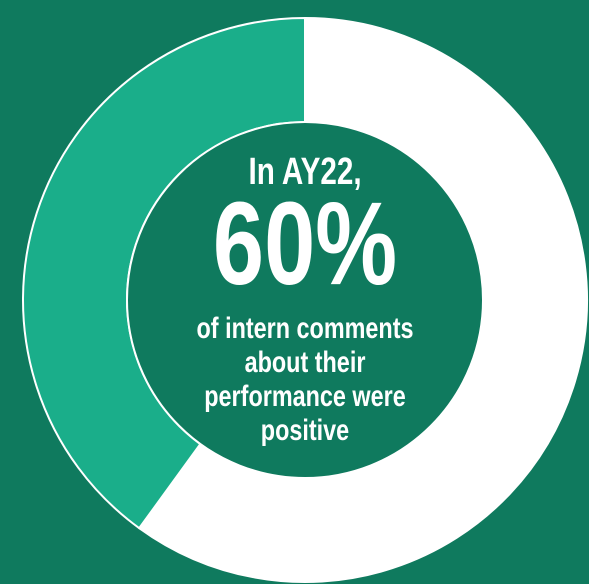 The width and height of the screenshot is (589, 584). I want to click on caption-line: performance were, so click(305, 395).